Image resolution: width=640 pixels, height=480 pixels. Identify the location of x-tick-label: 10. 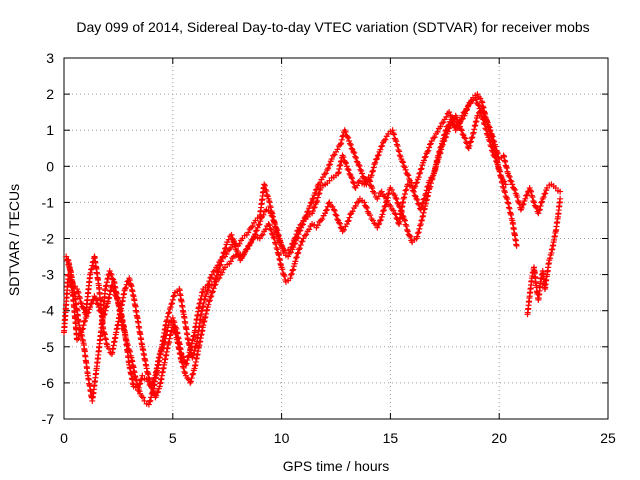
(282, 438).